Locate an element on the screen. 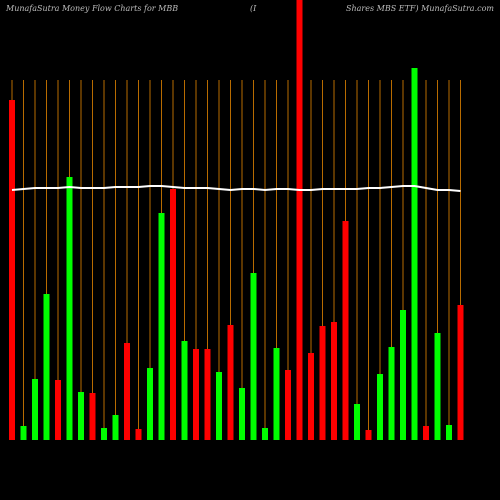 The width and height of the screenshot is (500, 500). chart-title: (I is located at coordinates (253, 8).